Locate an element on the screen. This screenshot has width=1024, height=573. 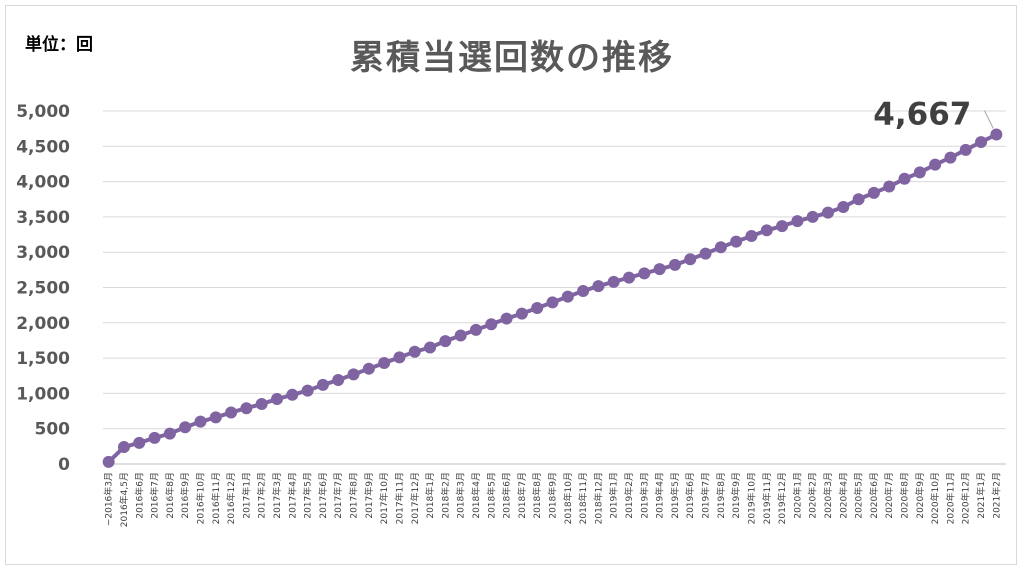
chart-title: 累積当選回数の推移 is located at coordinates (512, 58).